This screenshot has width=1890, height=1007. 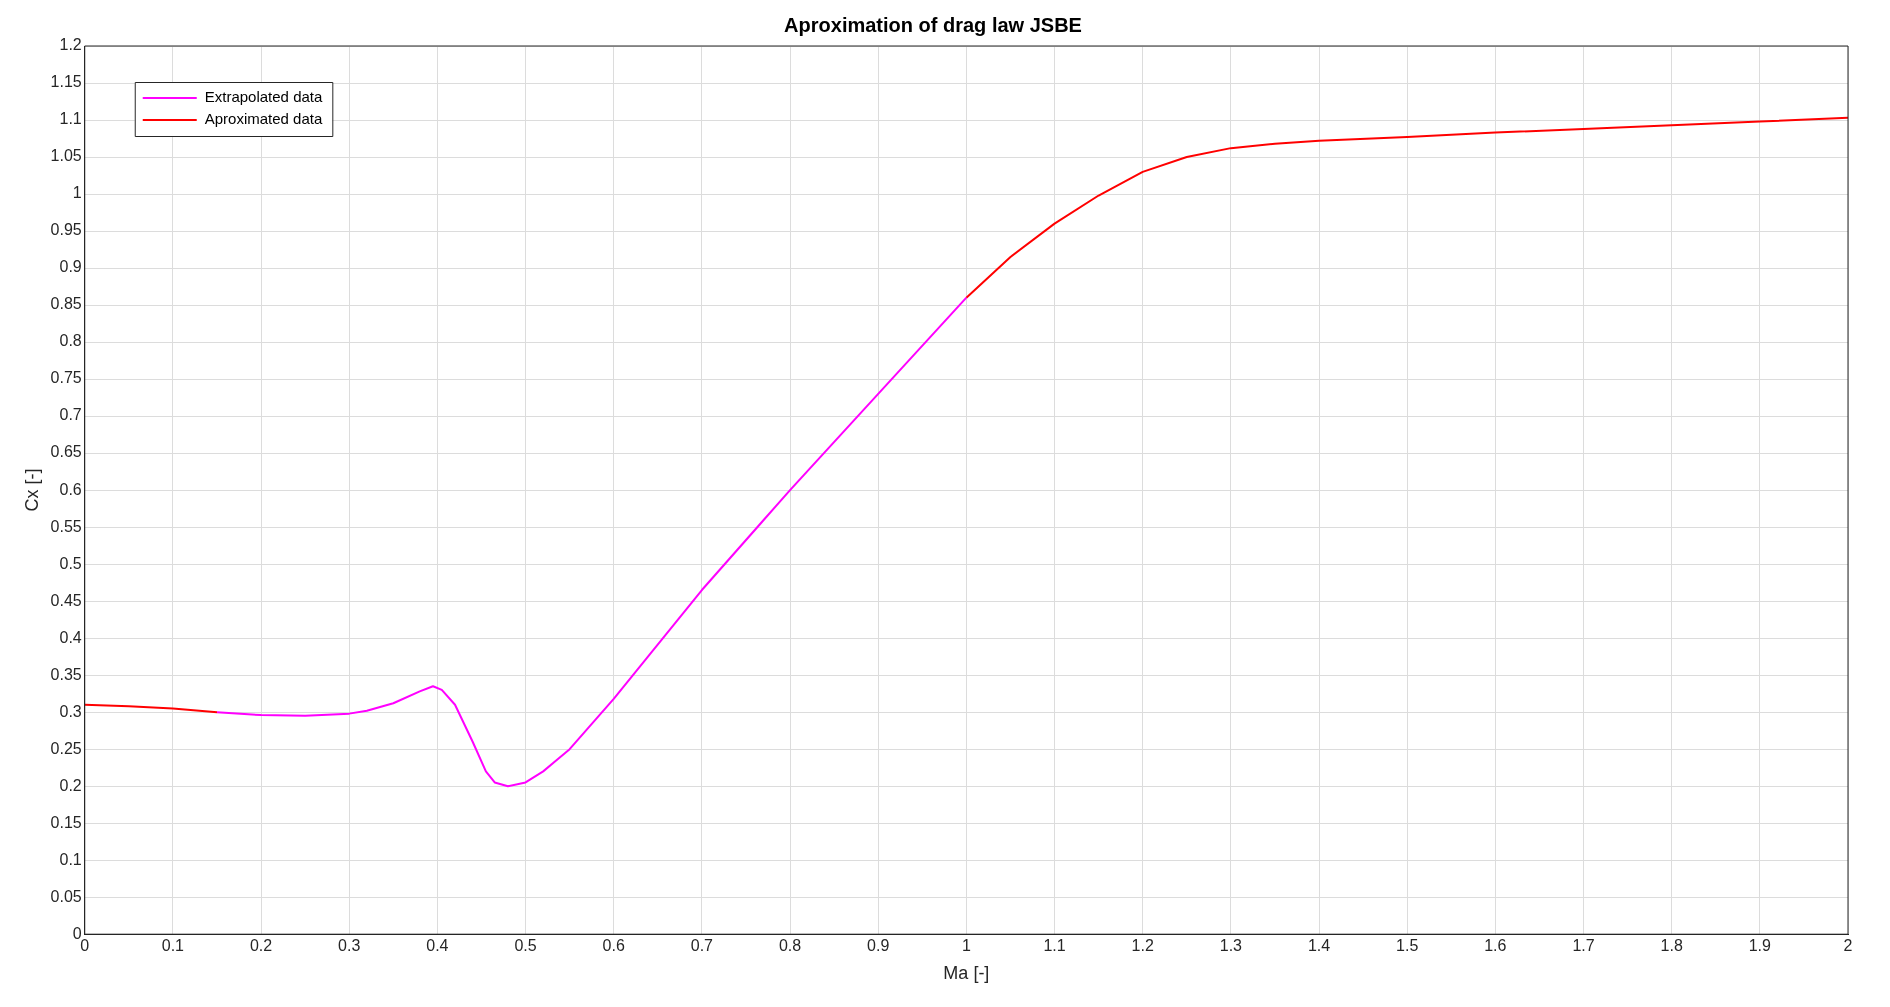 What do you see at coordinates (1054, 946) in the screenshot?
I see `x-tick-label: 1.1` at bounding box center [1054, 946].